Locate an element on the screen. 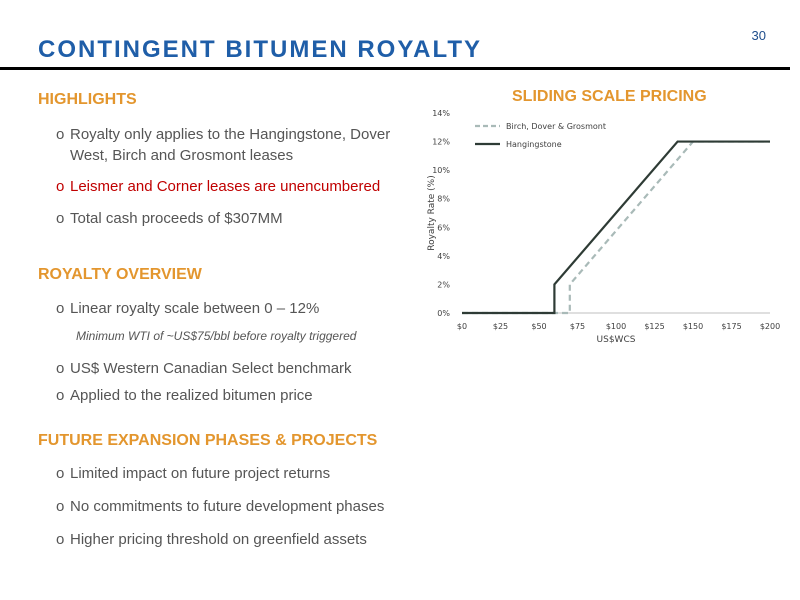 The height and width of the screenshot is (600, 800). y-tick-label: 2% is located at coordinates (443, 284).